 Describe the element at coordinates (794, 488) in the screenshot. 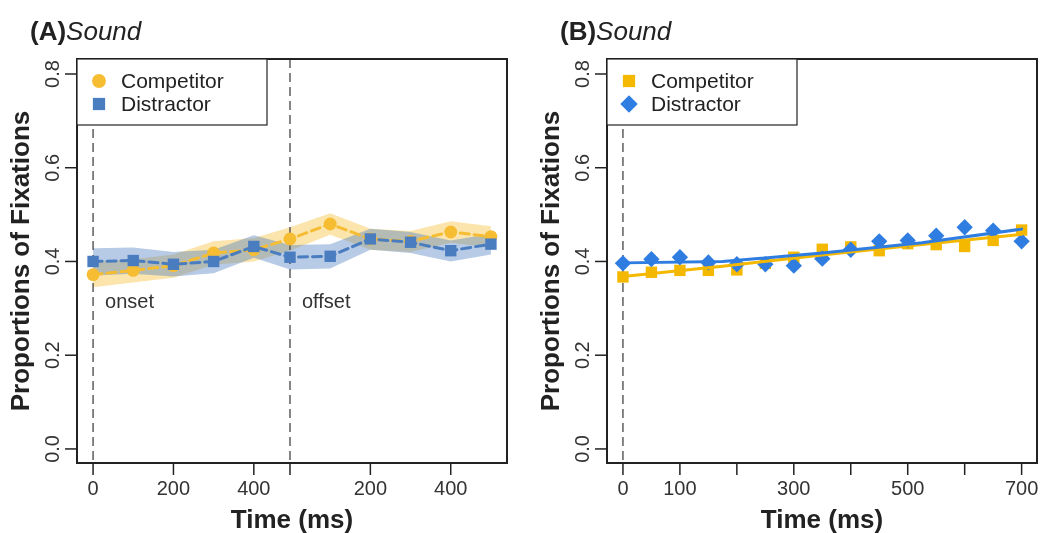

I see `x-tick-label: 300` at that location.